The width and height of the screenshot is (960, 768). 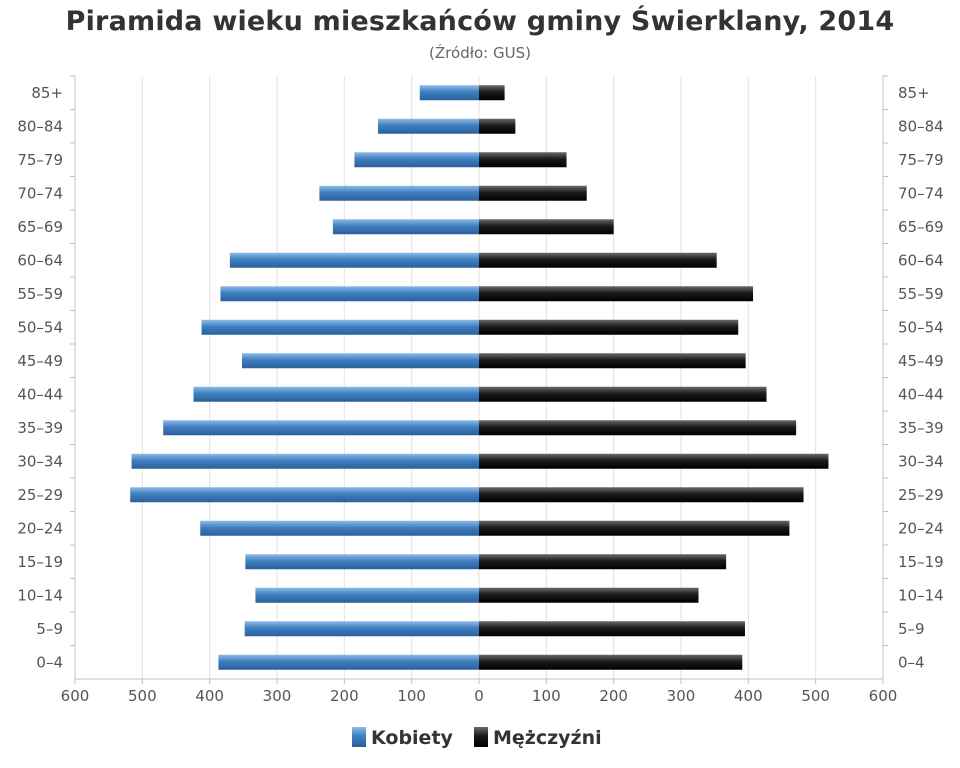 I want to click on y-tick-label-right: 35–39, so click(x=921, y=428).